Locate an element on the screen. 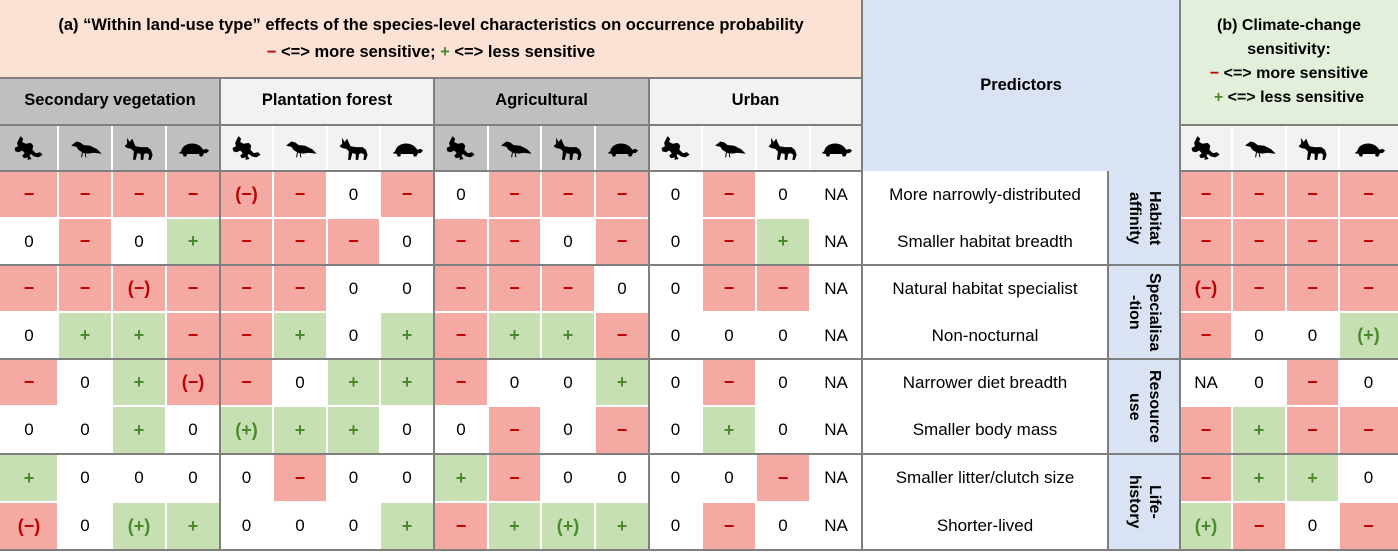 This screenshot has height=558, width=1398. effect-cell: (+) is located at coordinates (139, 526).